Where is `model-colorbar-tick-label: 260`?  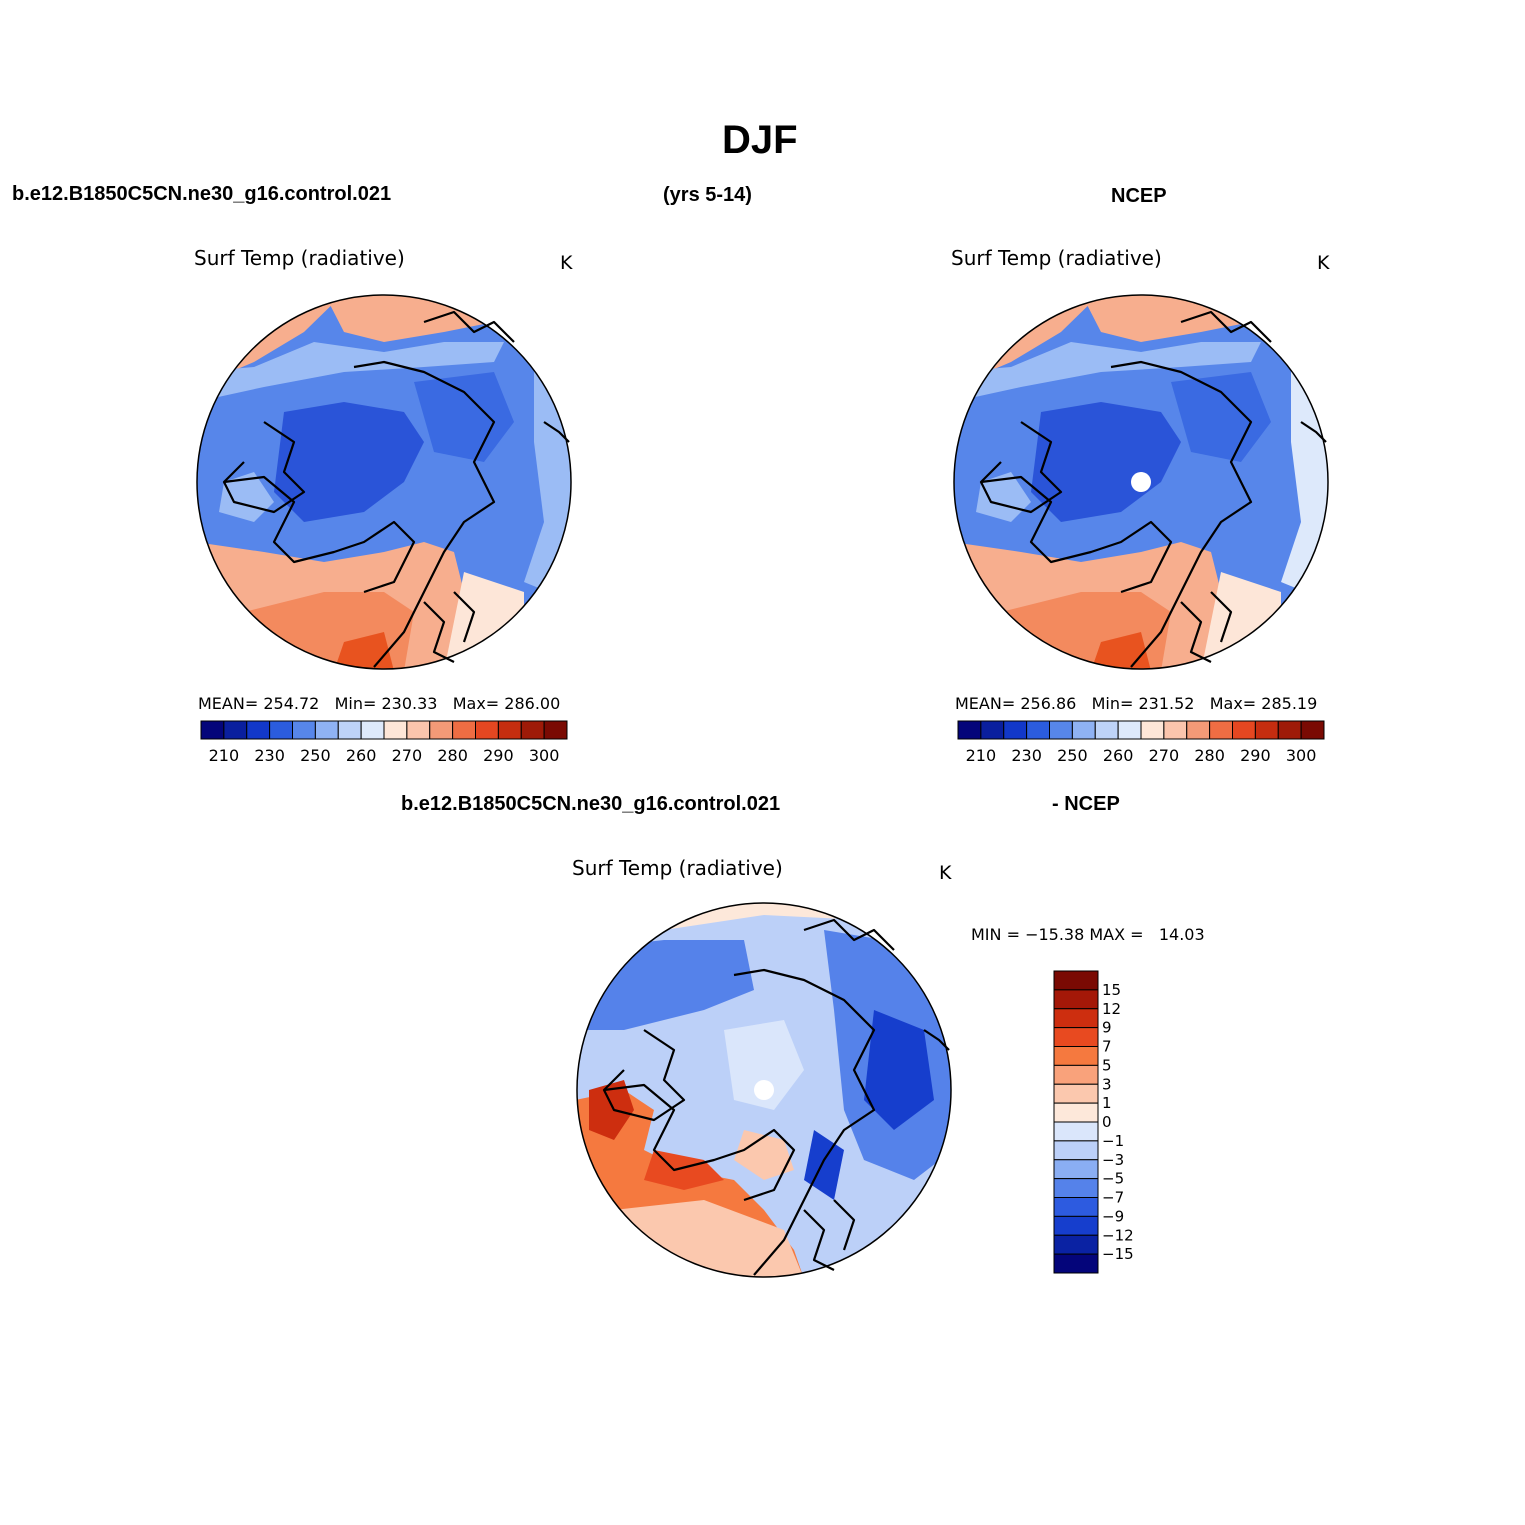
model-colorbar-tick-label: 260 is located at coordinates (361, 755).